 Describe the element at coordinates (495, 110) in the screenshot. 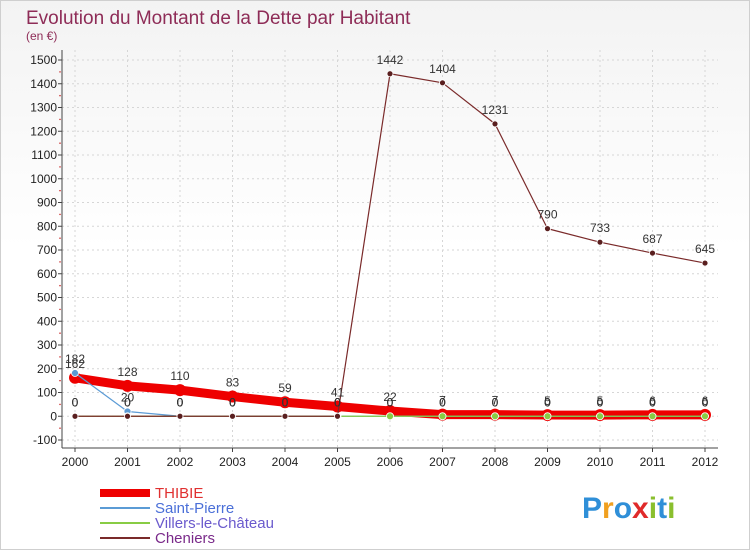

I see `data-label-cheniers: 1231` at that location.